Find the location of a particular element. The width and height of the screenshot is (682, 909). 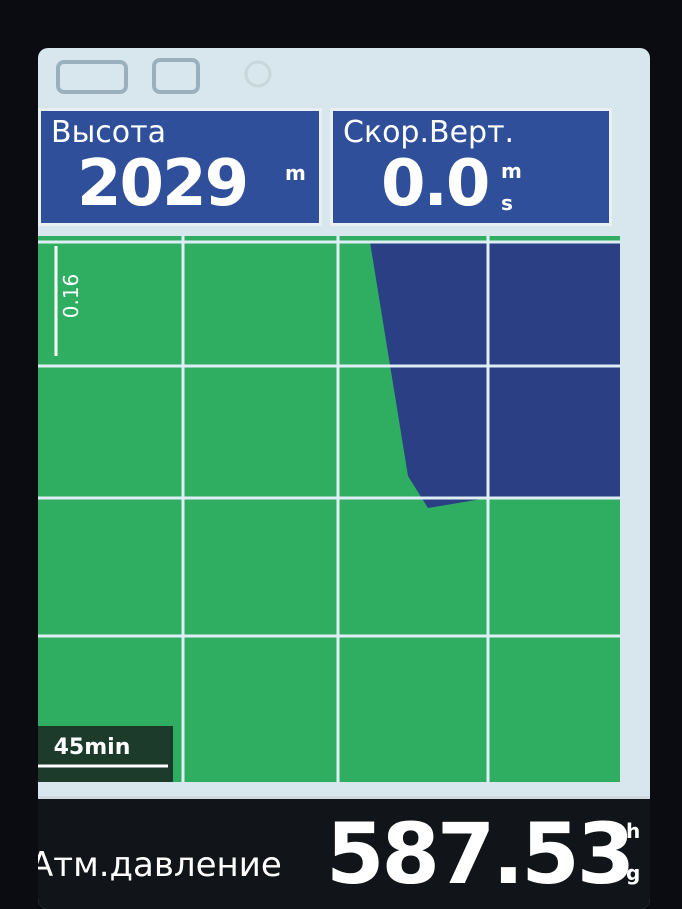

gps-3d-icon is located at coordinates (176, 76).